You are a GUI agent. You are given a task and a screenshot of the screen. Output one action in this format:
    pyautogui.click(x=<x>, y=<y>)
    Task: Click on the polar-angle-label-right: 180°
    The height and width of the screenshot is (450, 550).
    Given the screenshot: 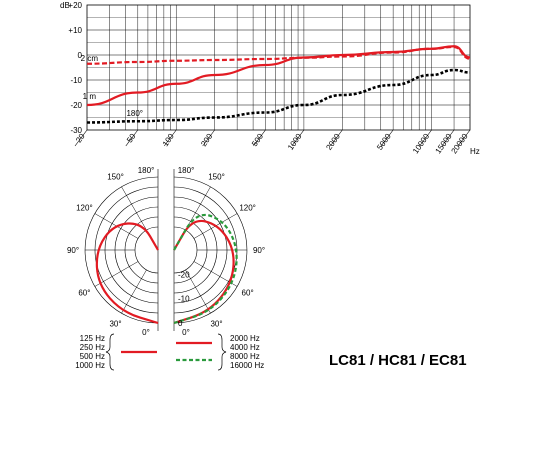 What is the action you would take?
    pyautogui.click(x=186, y=170)
    